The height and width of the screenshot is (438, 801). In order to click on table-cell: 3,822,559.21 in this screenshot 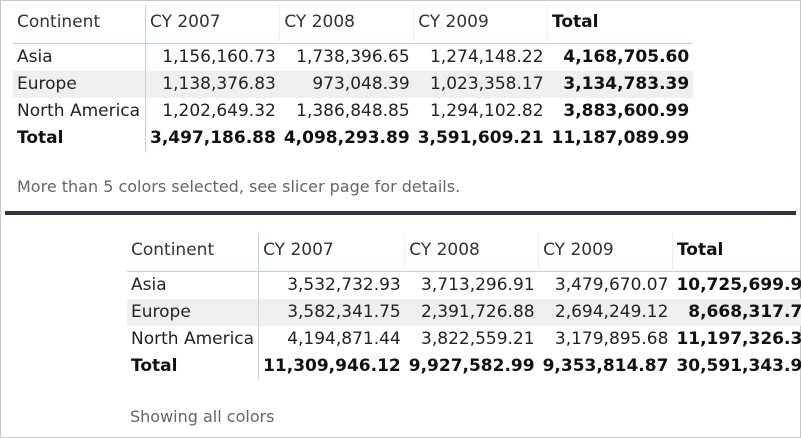, I will do `click(478, 339)`.